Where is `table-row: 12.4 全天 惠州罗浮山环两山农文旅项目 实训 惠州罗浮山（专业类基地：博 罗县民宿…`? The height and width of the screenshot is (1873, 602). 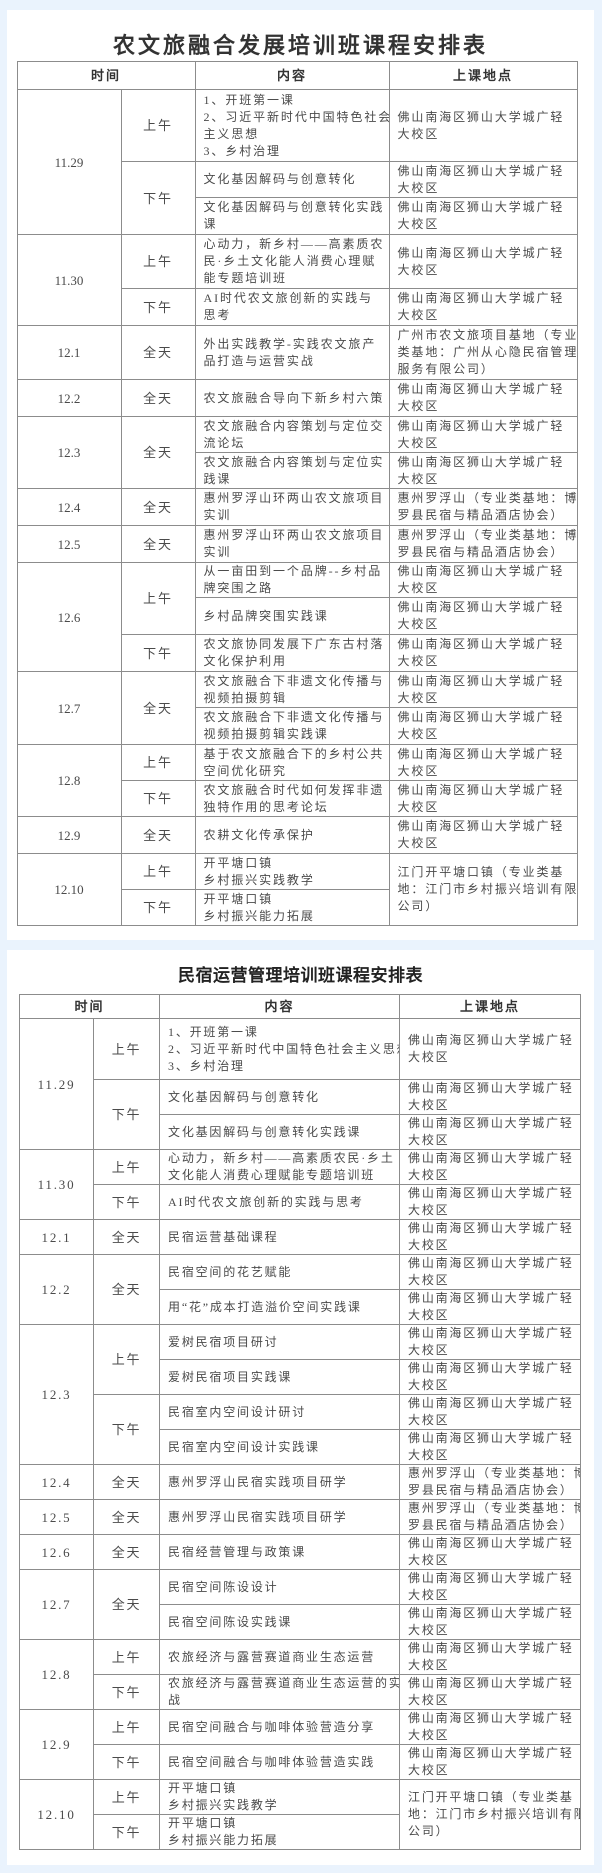
table-row: 12.4 全天 惠州罗浮山环两山农文旅项目 实训 惠州罗浮山（专业类基地：博 罗县民宿… is located at coordinates (297, 507).